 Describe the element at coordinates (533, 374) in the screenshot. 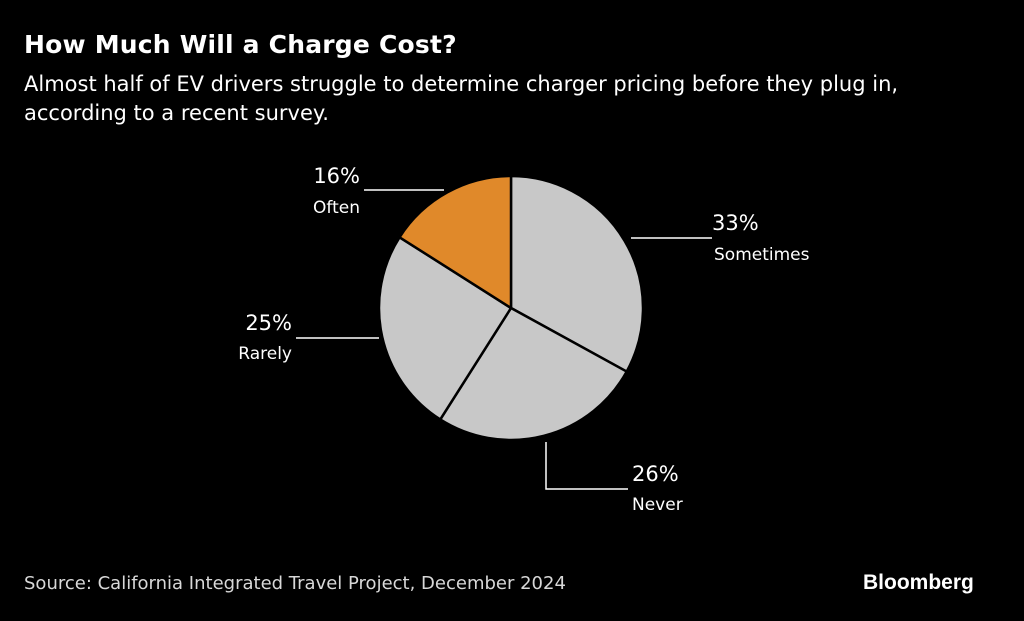

I see `pie-slice-never` at that location.